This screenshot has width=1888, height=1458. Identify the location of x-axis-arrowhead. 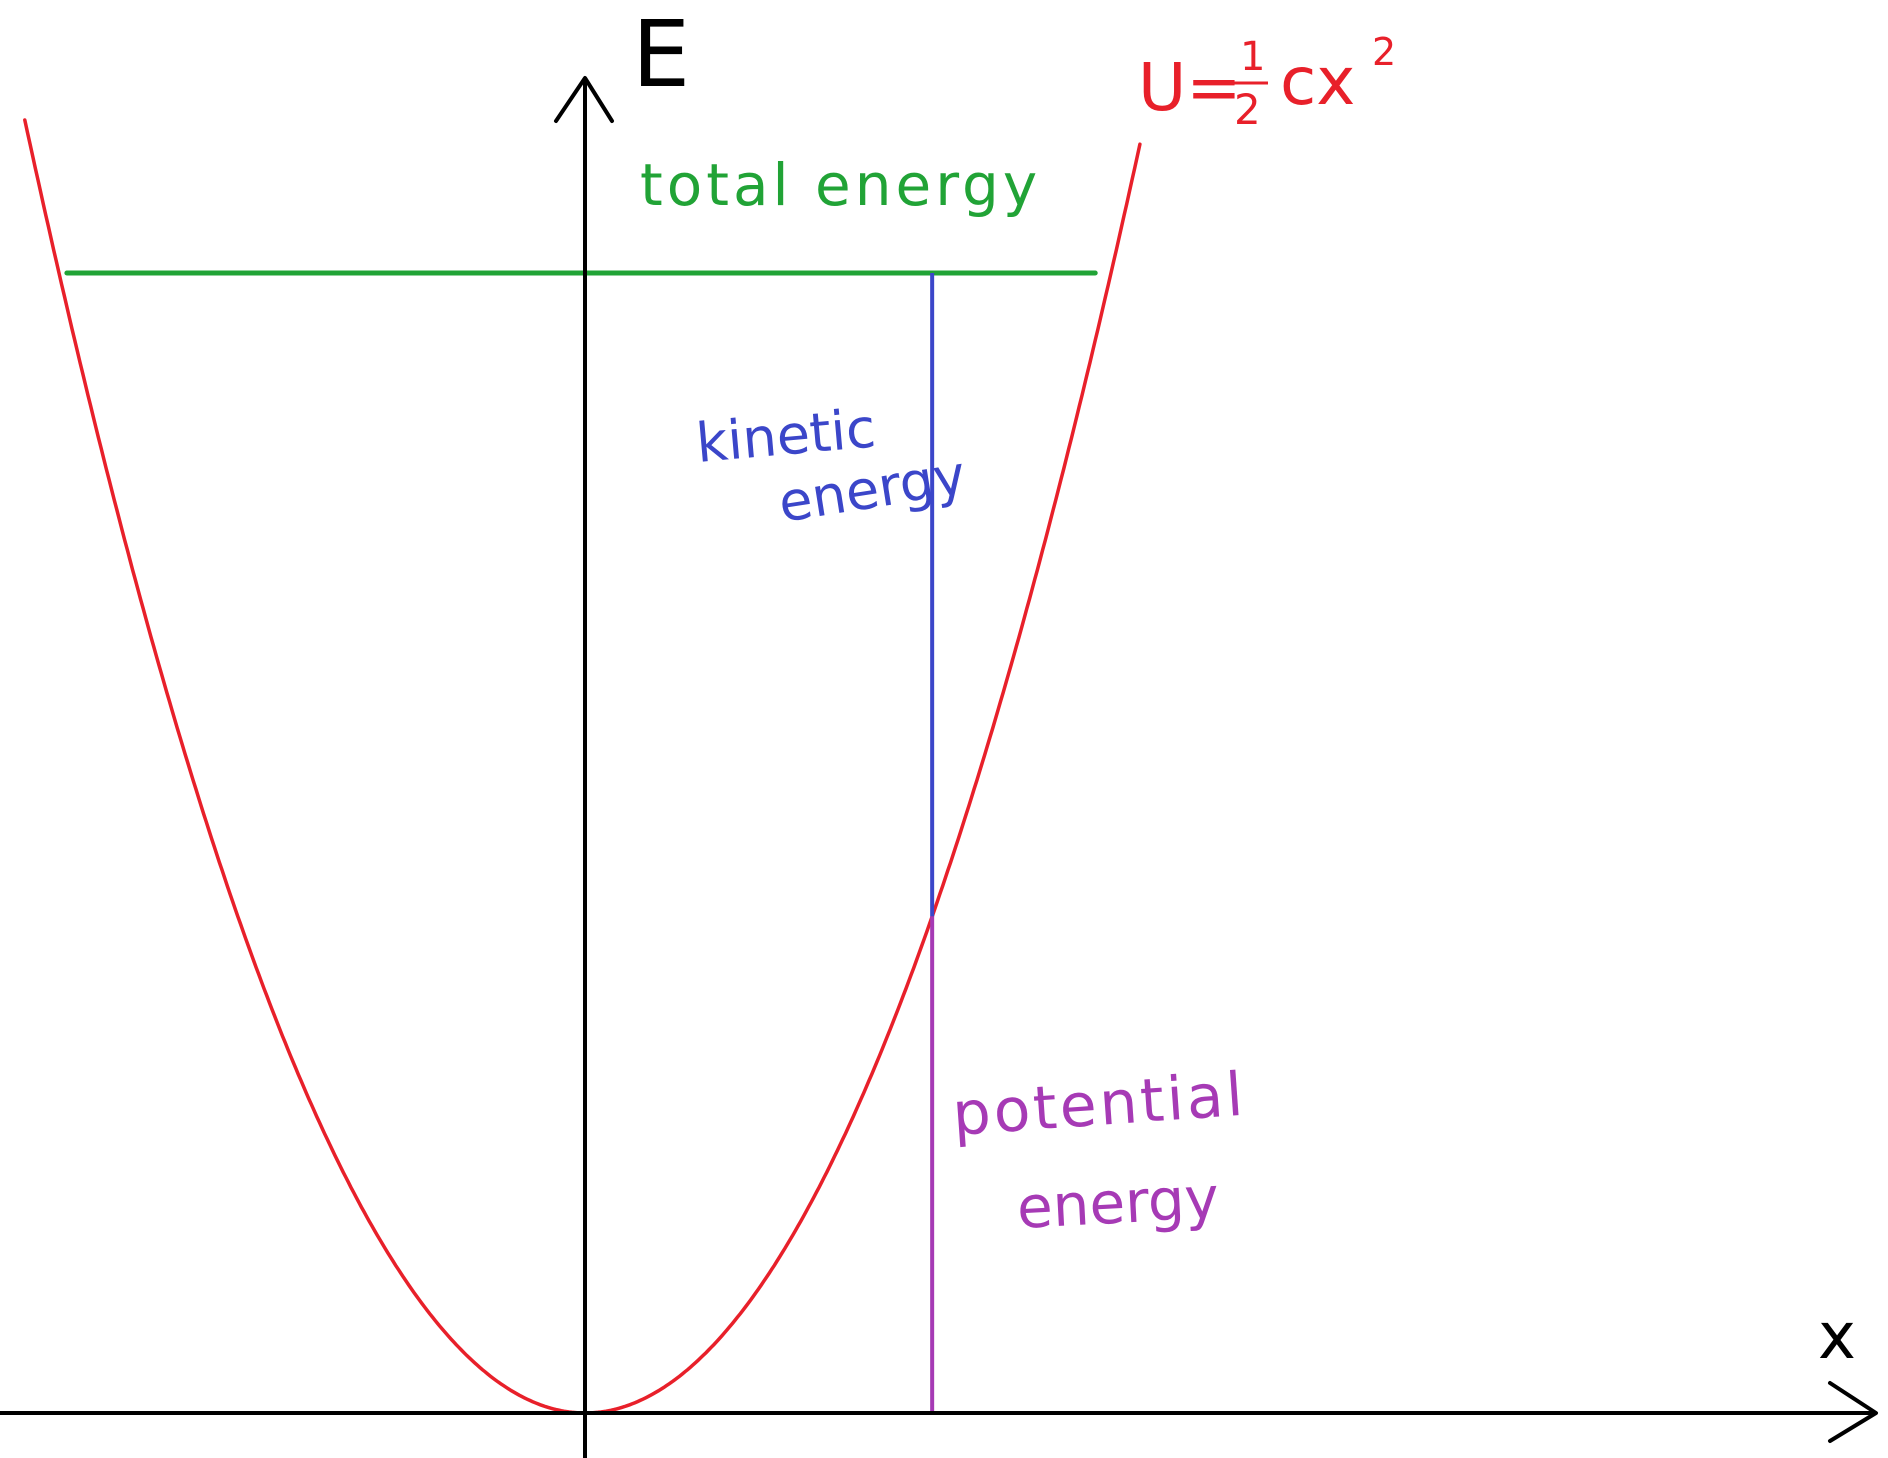
(1853, 1412).